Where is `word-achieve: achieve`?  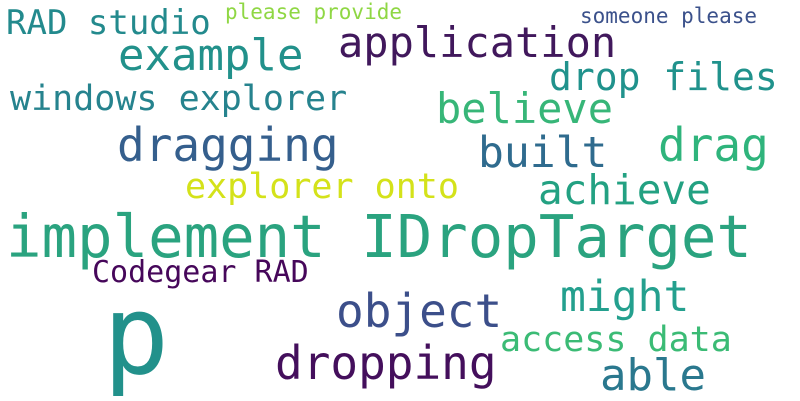
word-achieve: achieve is located at coordinates (624, 190).